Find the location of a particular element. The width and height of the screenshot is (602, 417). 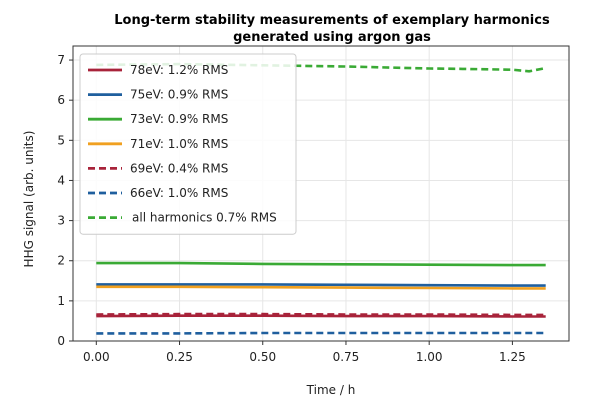

x-tick-label: 0.00 is located at coordinates (96, 357).